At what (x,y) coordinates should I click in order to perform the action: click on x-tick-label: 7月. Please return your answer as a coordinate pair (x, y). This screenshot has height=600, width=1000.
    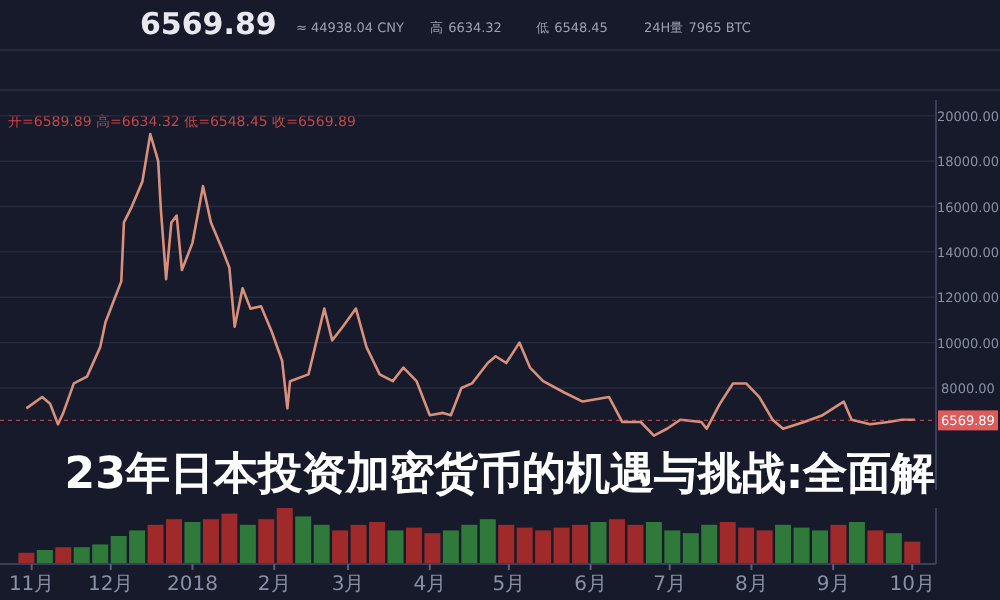
    Looking at the image, I should click on (670, 585).